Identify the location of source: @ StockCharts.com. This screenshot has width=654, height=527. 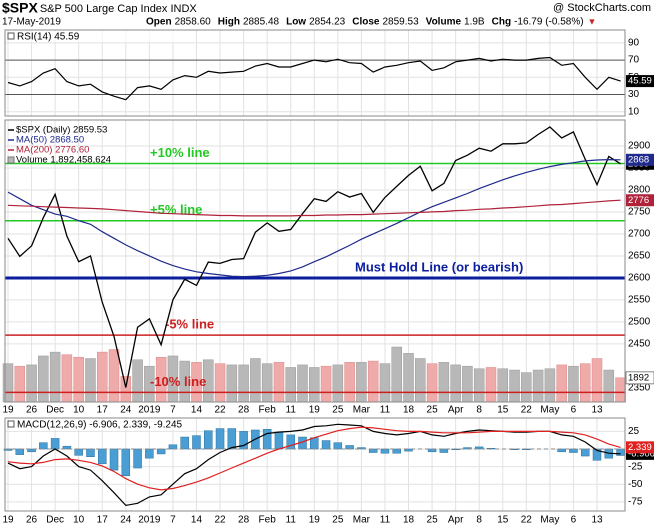
(602, 8).